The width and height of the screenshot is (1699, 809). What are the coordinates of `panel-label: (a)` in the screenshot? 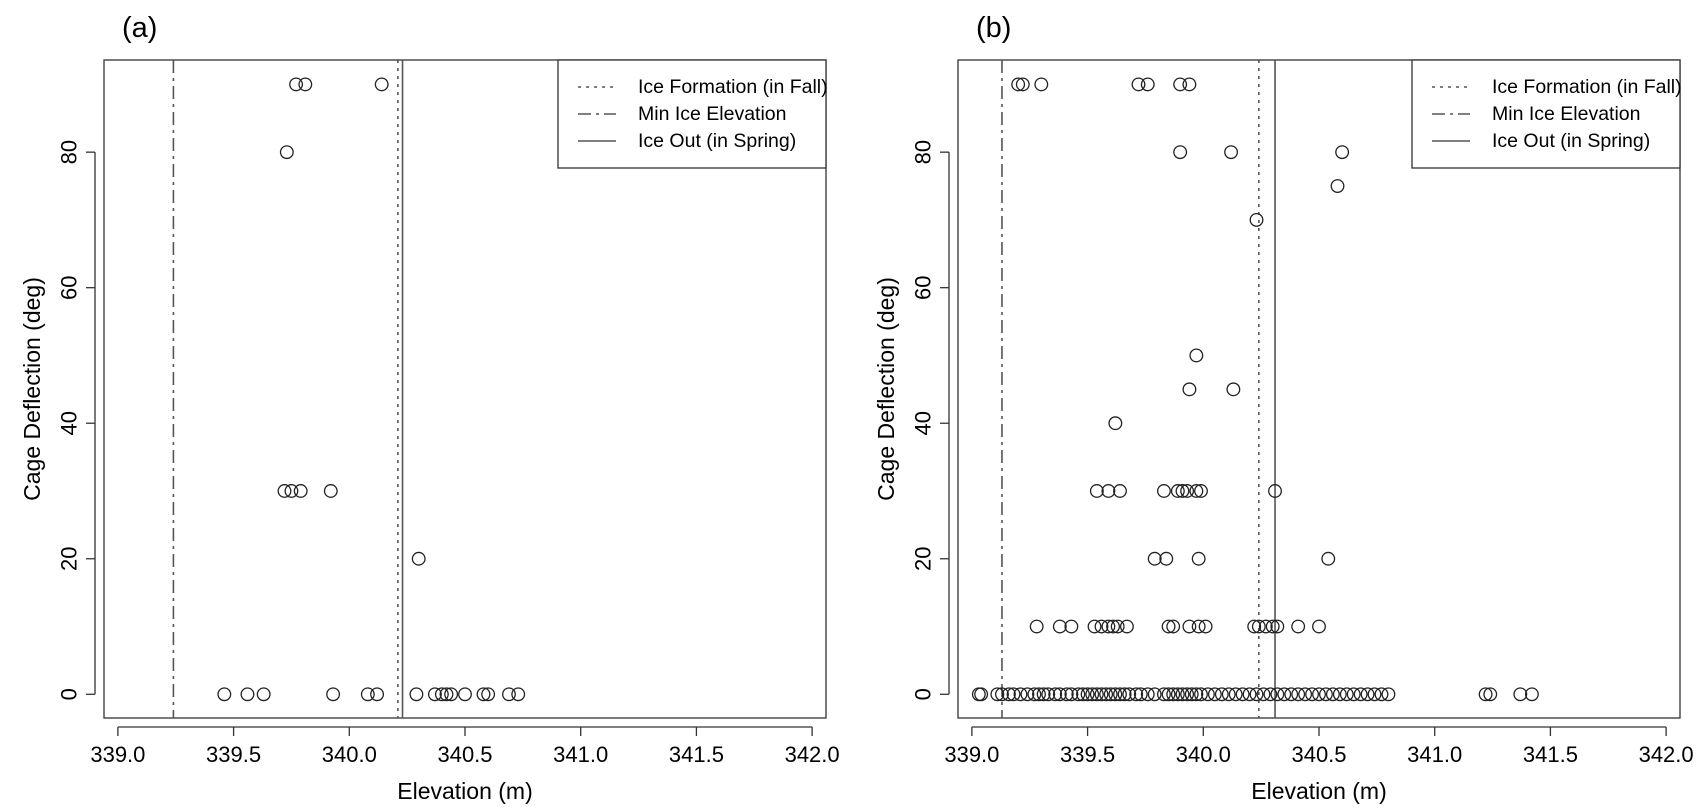 It's located at (139, 28).